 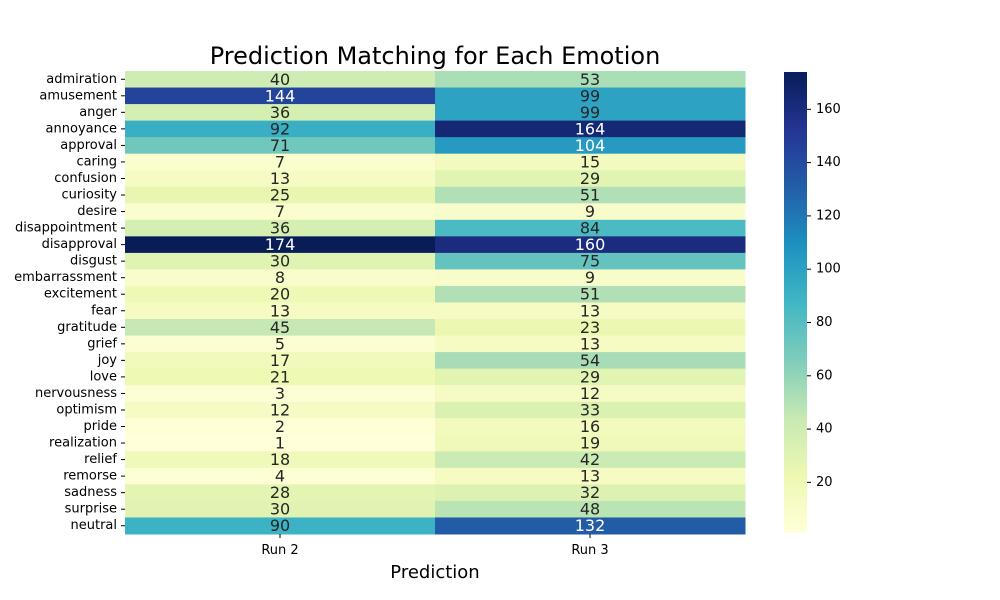 I want to click on cell-value-label: 104, so click(x=590, y=145).